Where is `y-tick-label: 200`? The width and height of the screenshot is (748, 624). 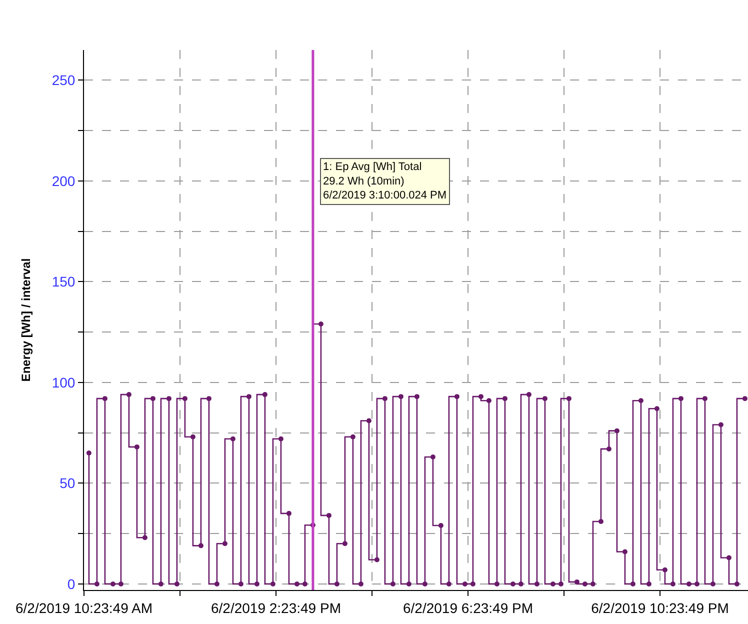
y-tick-label: 200 is located at coordinates (64, 180).